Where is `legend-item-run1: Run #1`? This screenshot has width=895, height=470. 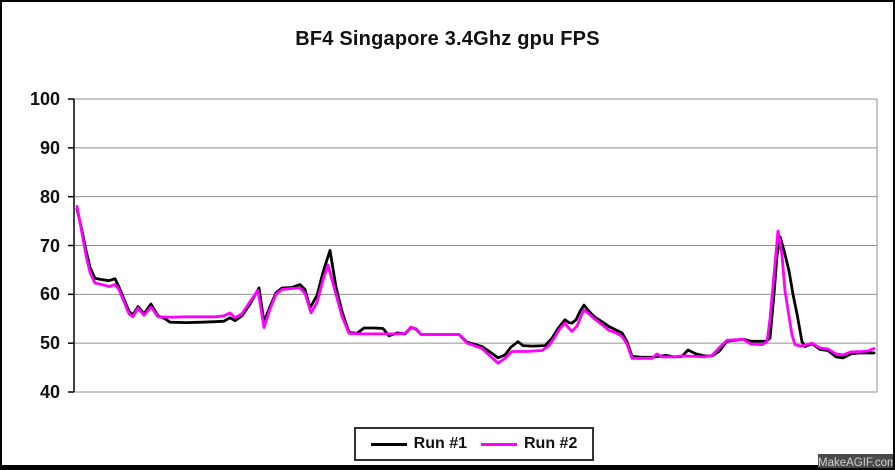 legend-item-run1: Run #1 is located at coordinates (418, 444).